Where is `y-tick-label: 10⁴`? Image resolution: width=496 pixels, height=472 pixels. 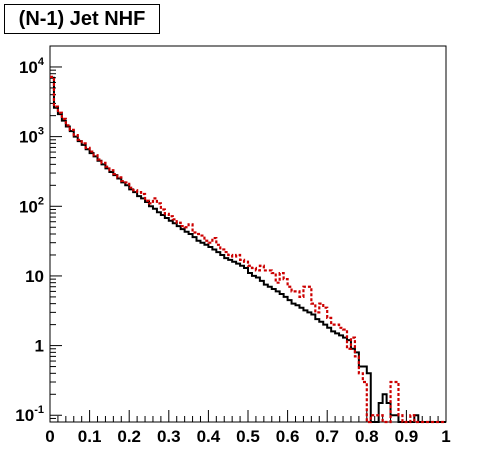
y-tick-label: 10⁴ is located at coordinates (32, 66).